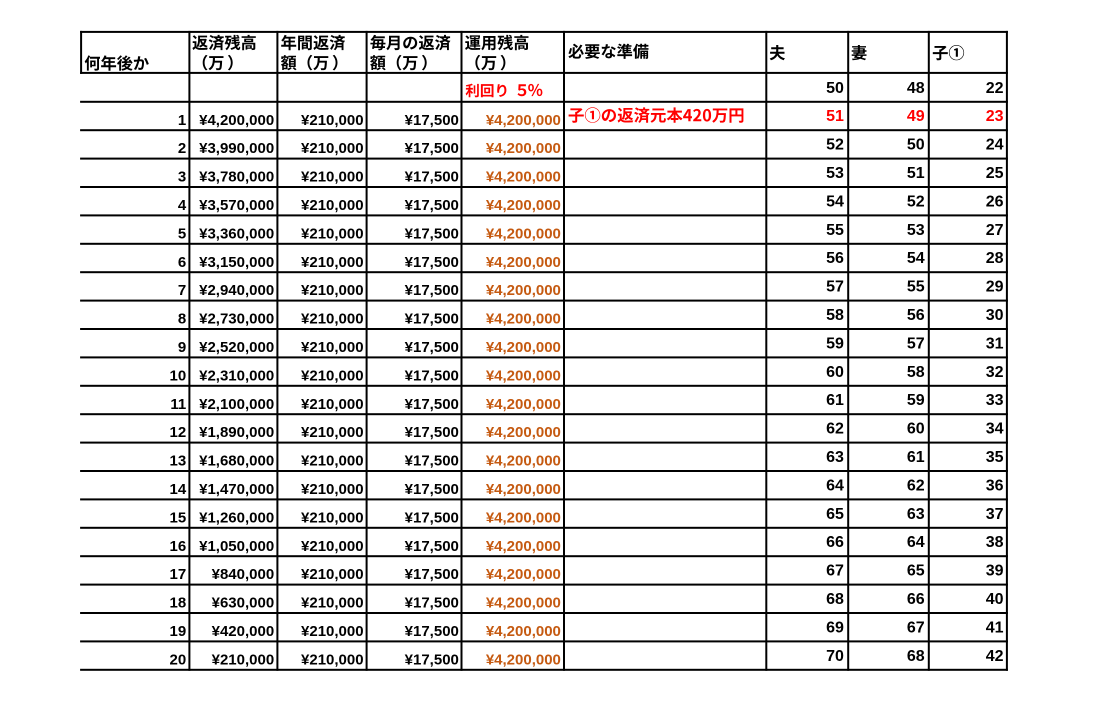 Image resolution: width=1097 pixels, height=704 pixels. Describe the element at coordinates (995, 485) in the screenshot. I see `svg-text: 36` at that location.